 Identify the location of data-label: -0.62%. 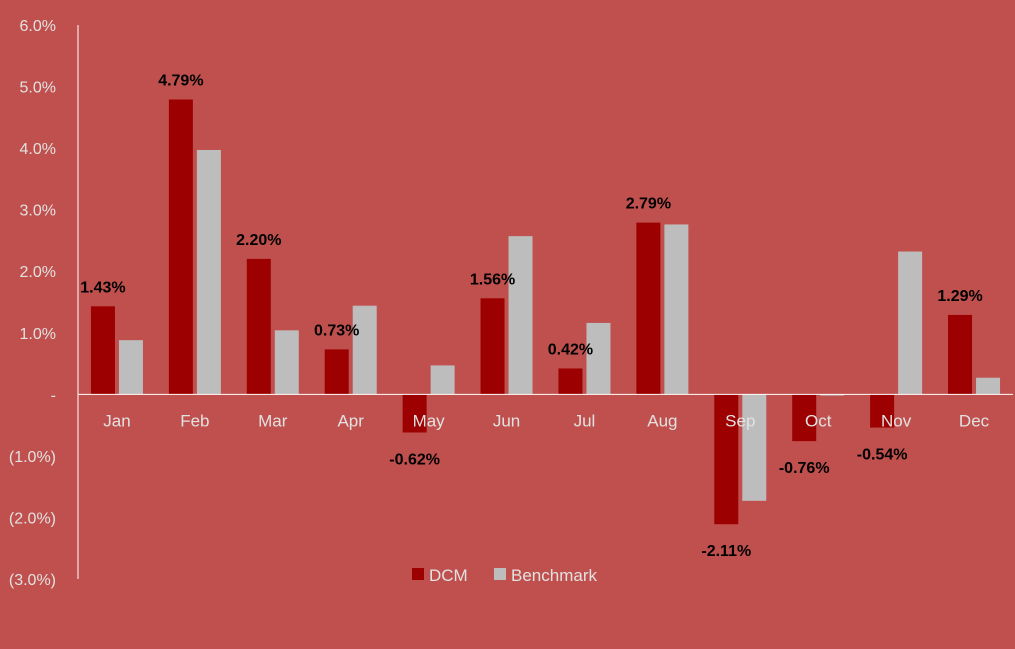
(414, 459).